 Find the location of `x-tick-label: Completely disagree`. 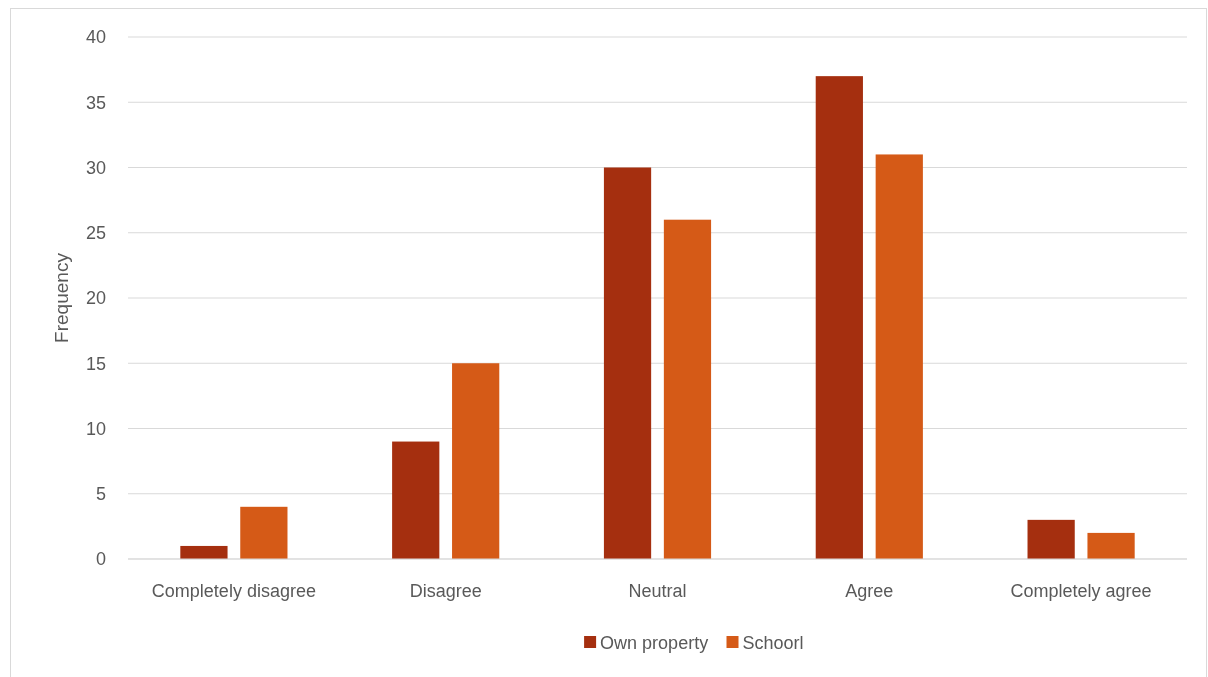

x-tick-label: Completely disagree is located at coordinates (233, 591).